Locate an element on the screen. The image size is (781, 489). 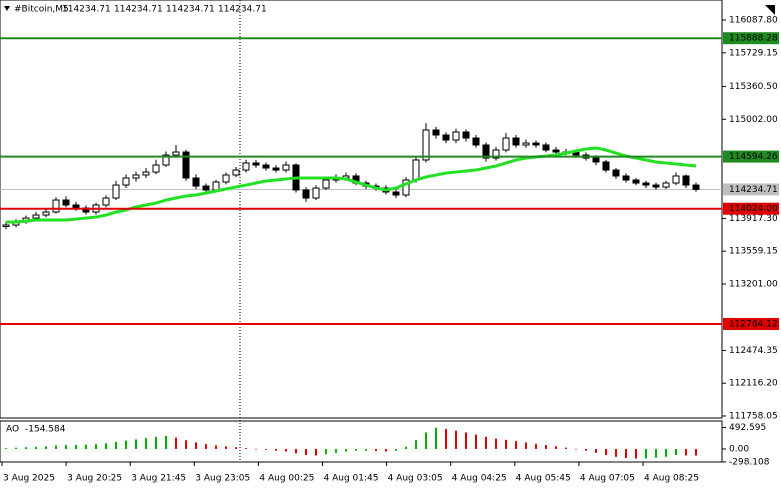
x-tick-label: 3 Aug 20:25 is located at coordinates (94, 479).